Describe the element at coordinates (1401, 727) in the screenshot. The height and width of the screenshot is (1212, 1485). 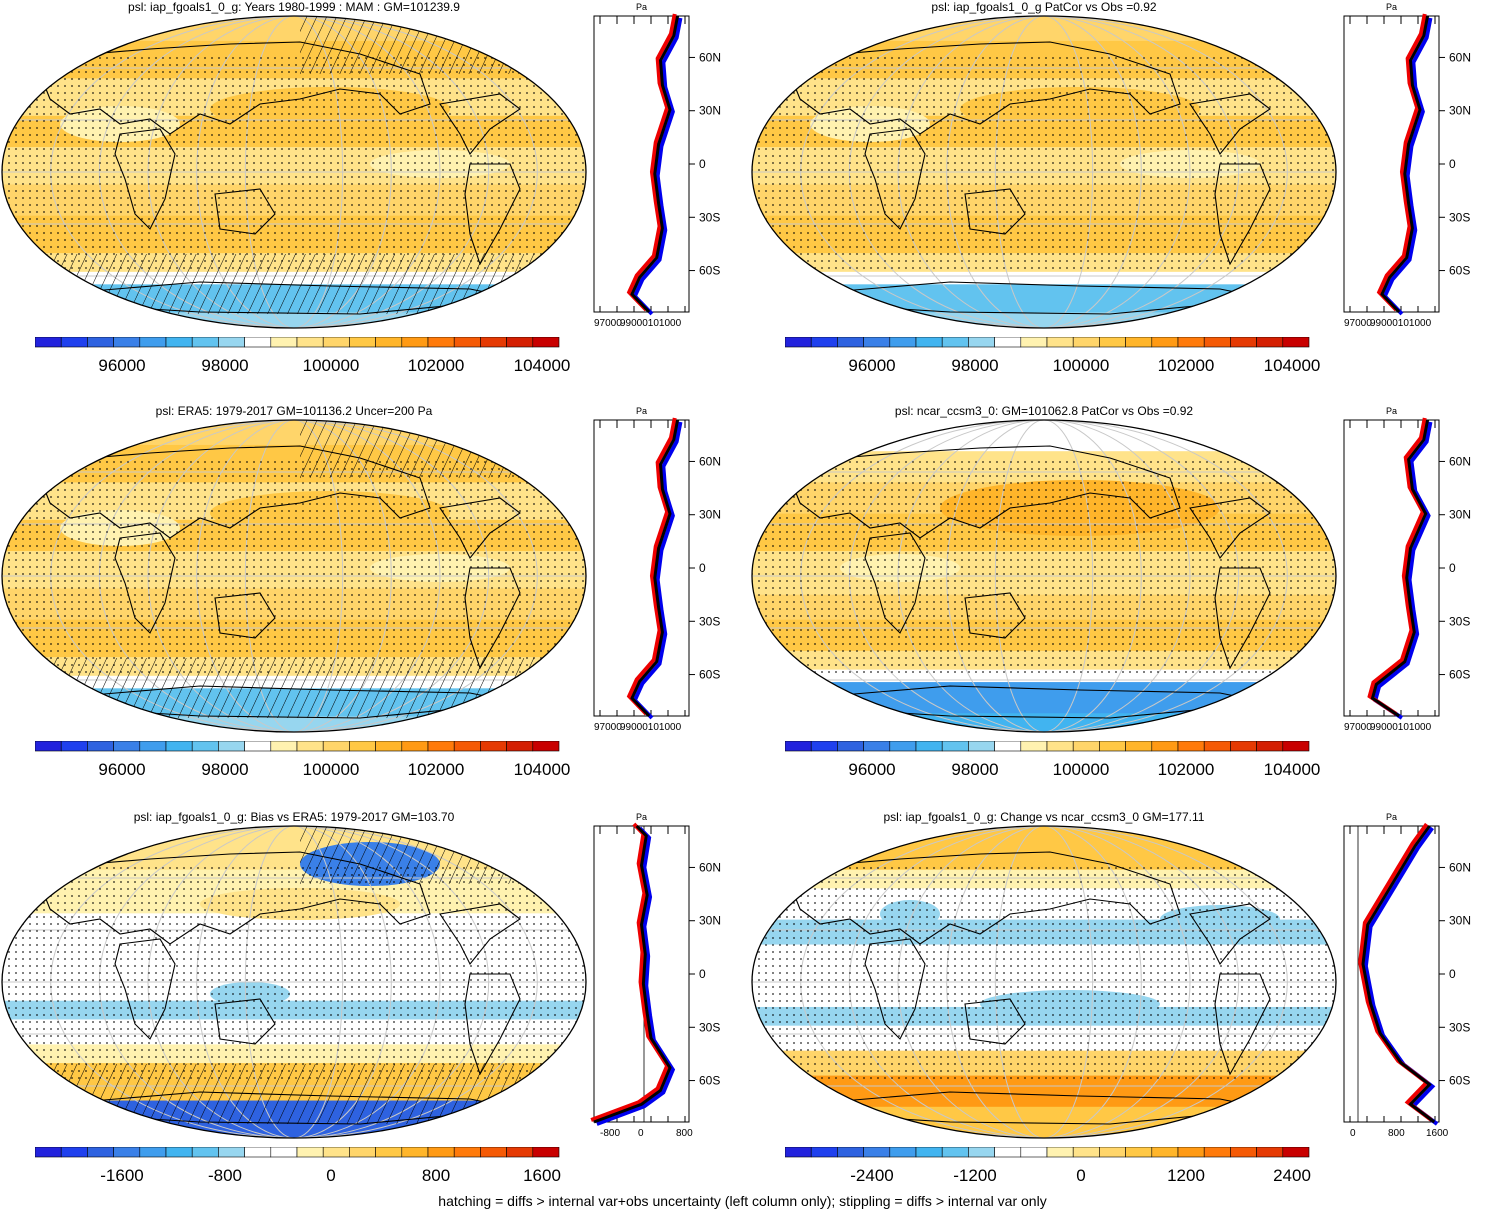
I see `profile-x-tick-label: 99000101000` at that location.